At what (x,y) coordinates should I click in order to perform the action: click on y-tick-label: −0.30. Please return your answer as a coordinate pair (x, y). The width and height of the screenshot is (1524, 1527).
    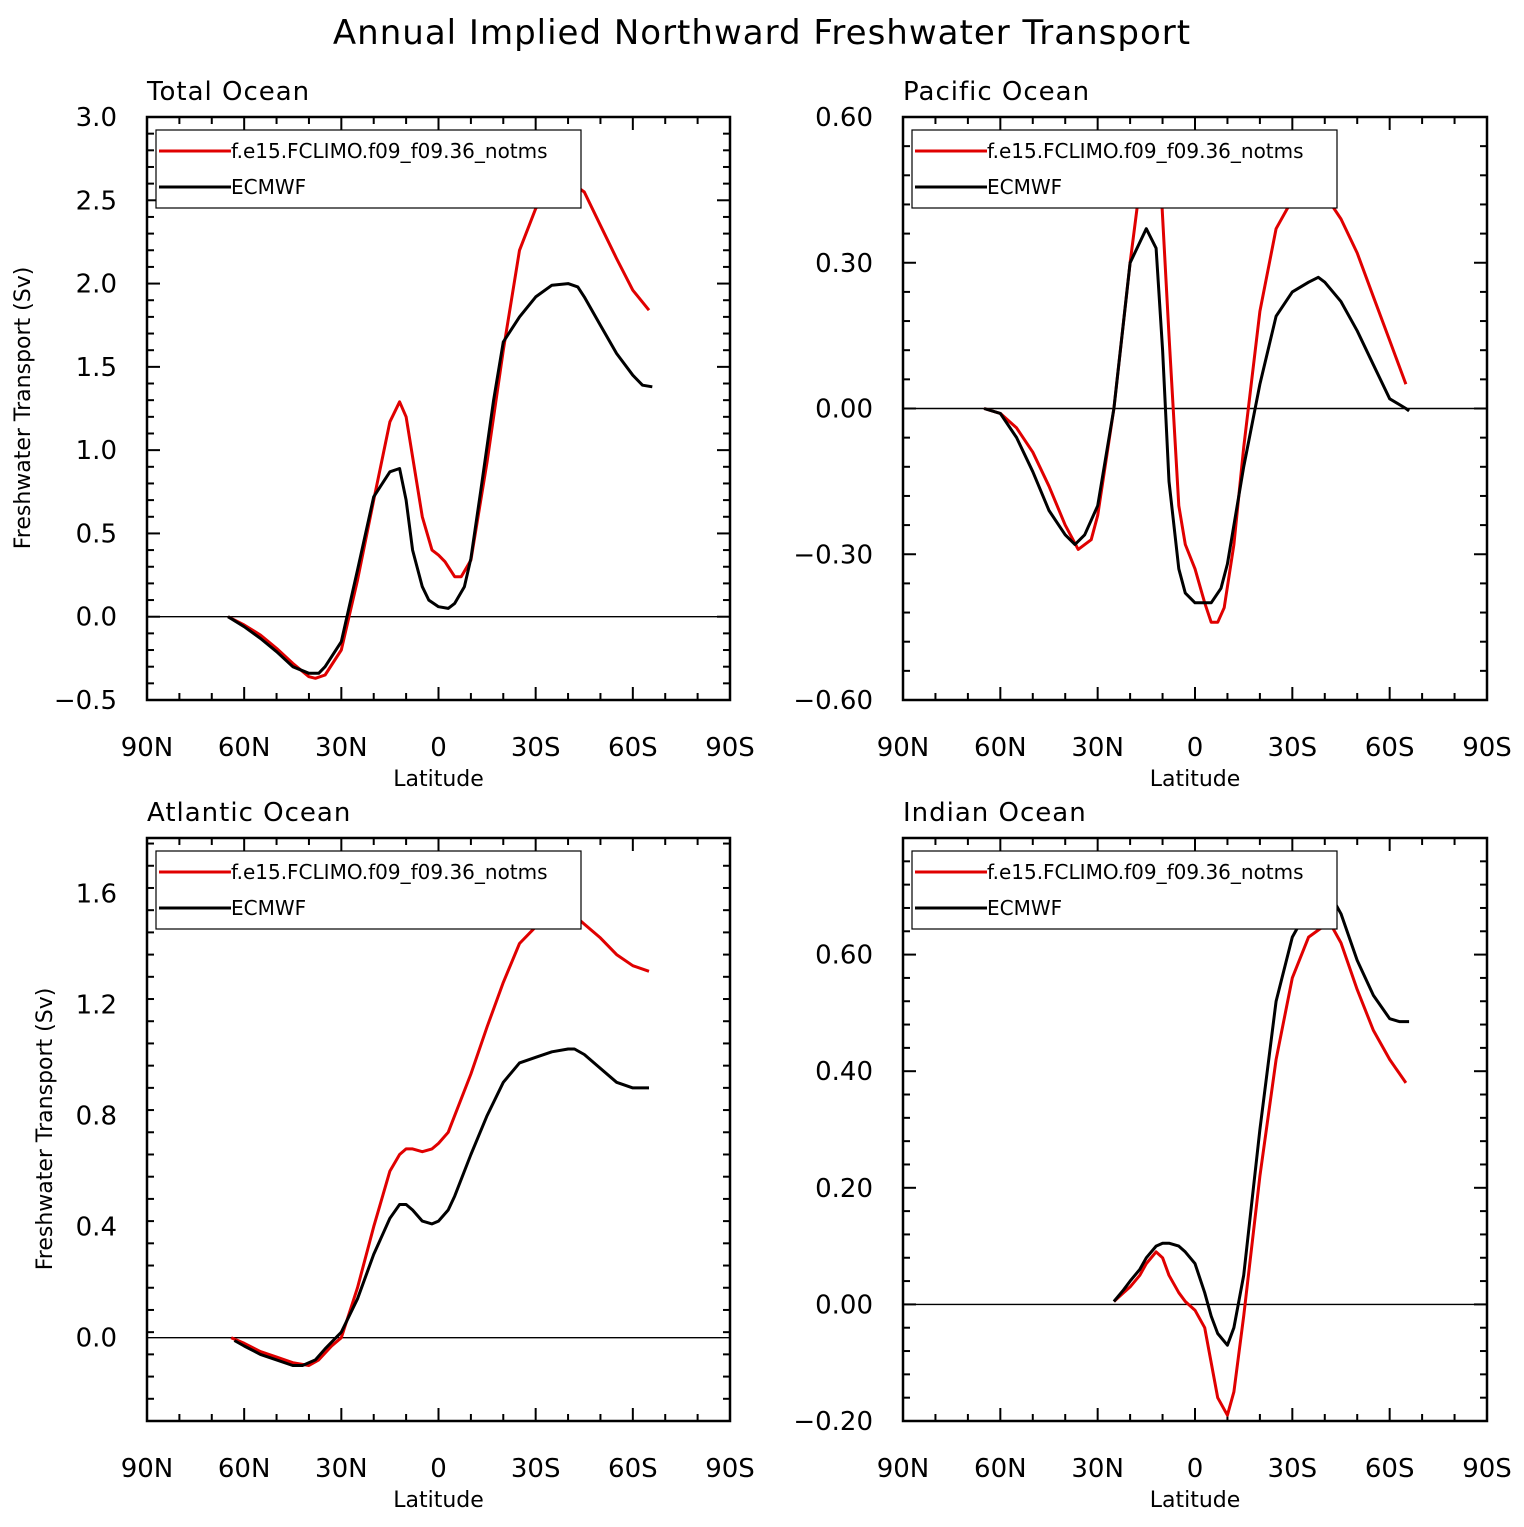
    Looking at the image, I should click on (833, 555).